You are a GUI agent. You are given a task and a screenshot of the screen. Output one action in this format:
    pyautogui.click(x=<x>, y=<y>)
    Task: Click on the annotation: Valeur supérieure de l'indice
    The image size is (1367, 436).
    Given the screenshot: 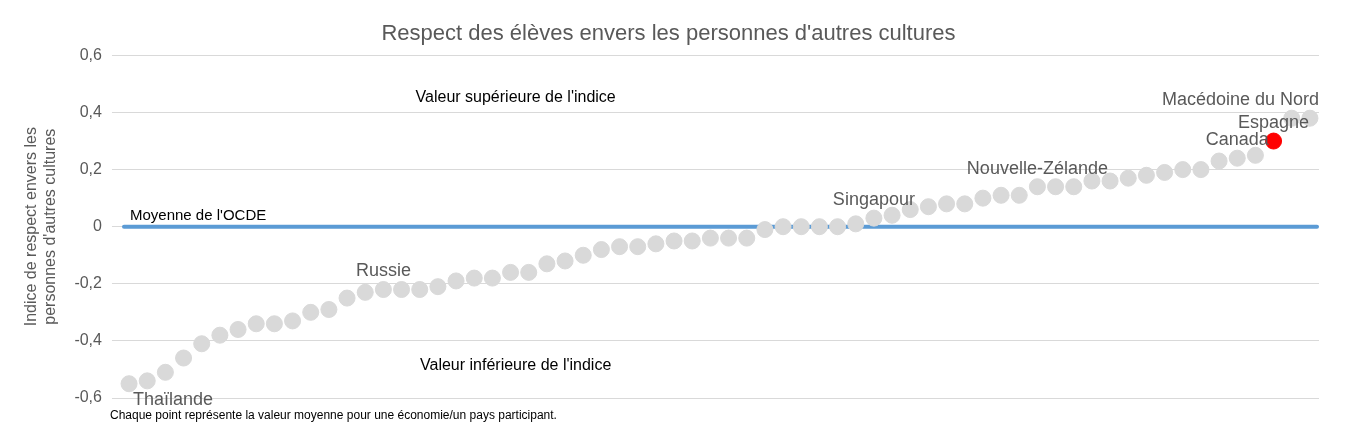 What is the action you would take?
    pyautogui.click(x=515, y=96)
    